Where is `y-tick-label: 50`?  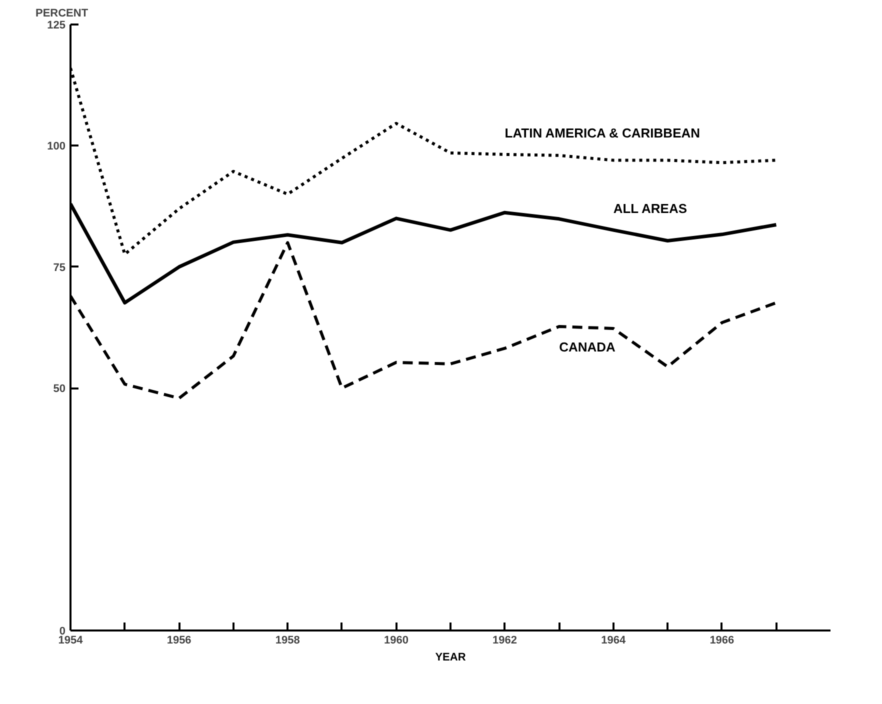 y-tick-label: 50 is located at coordinates (59, 389).